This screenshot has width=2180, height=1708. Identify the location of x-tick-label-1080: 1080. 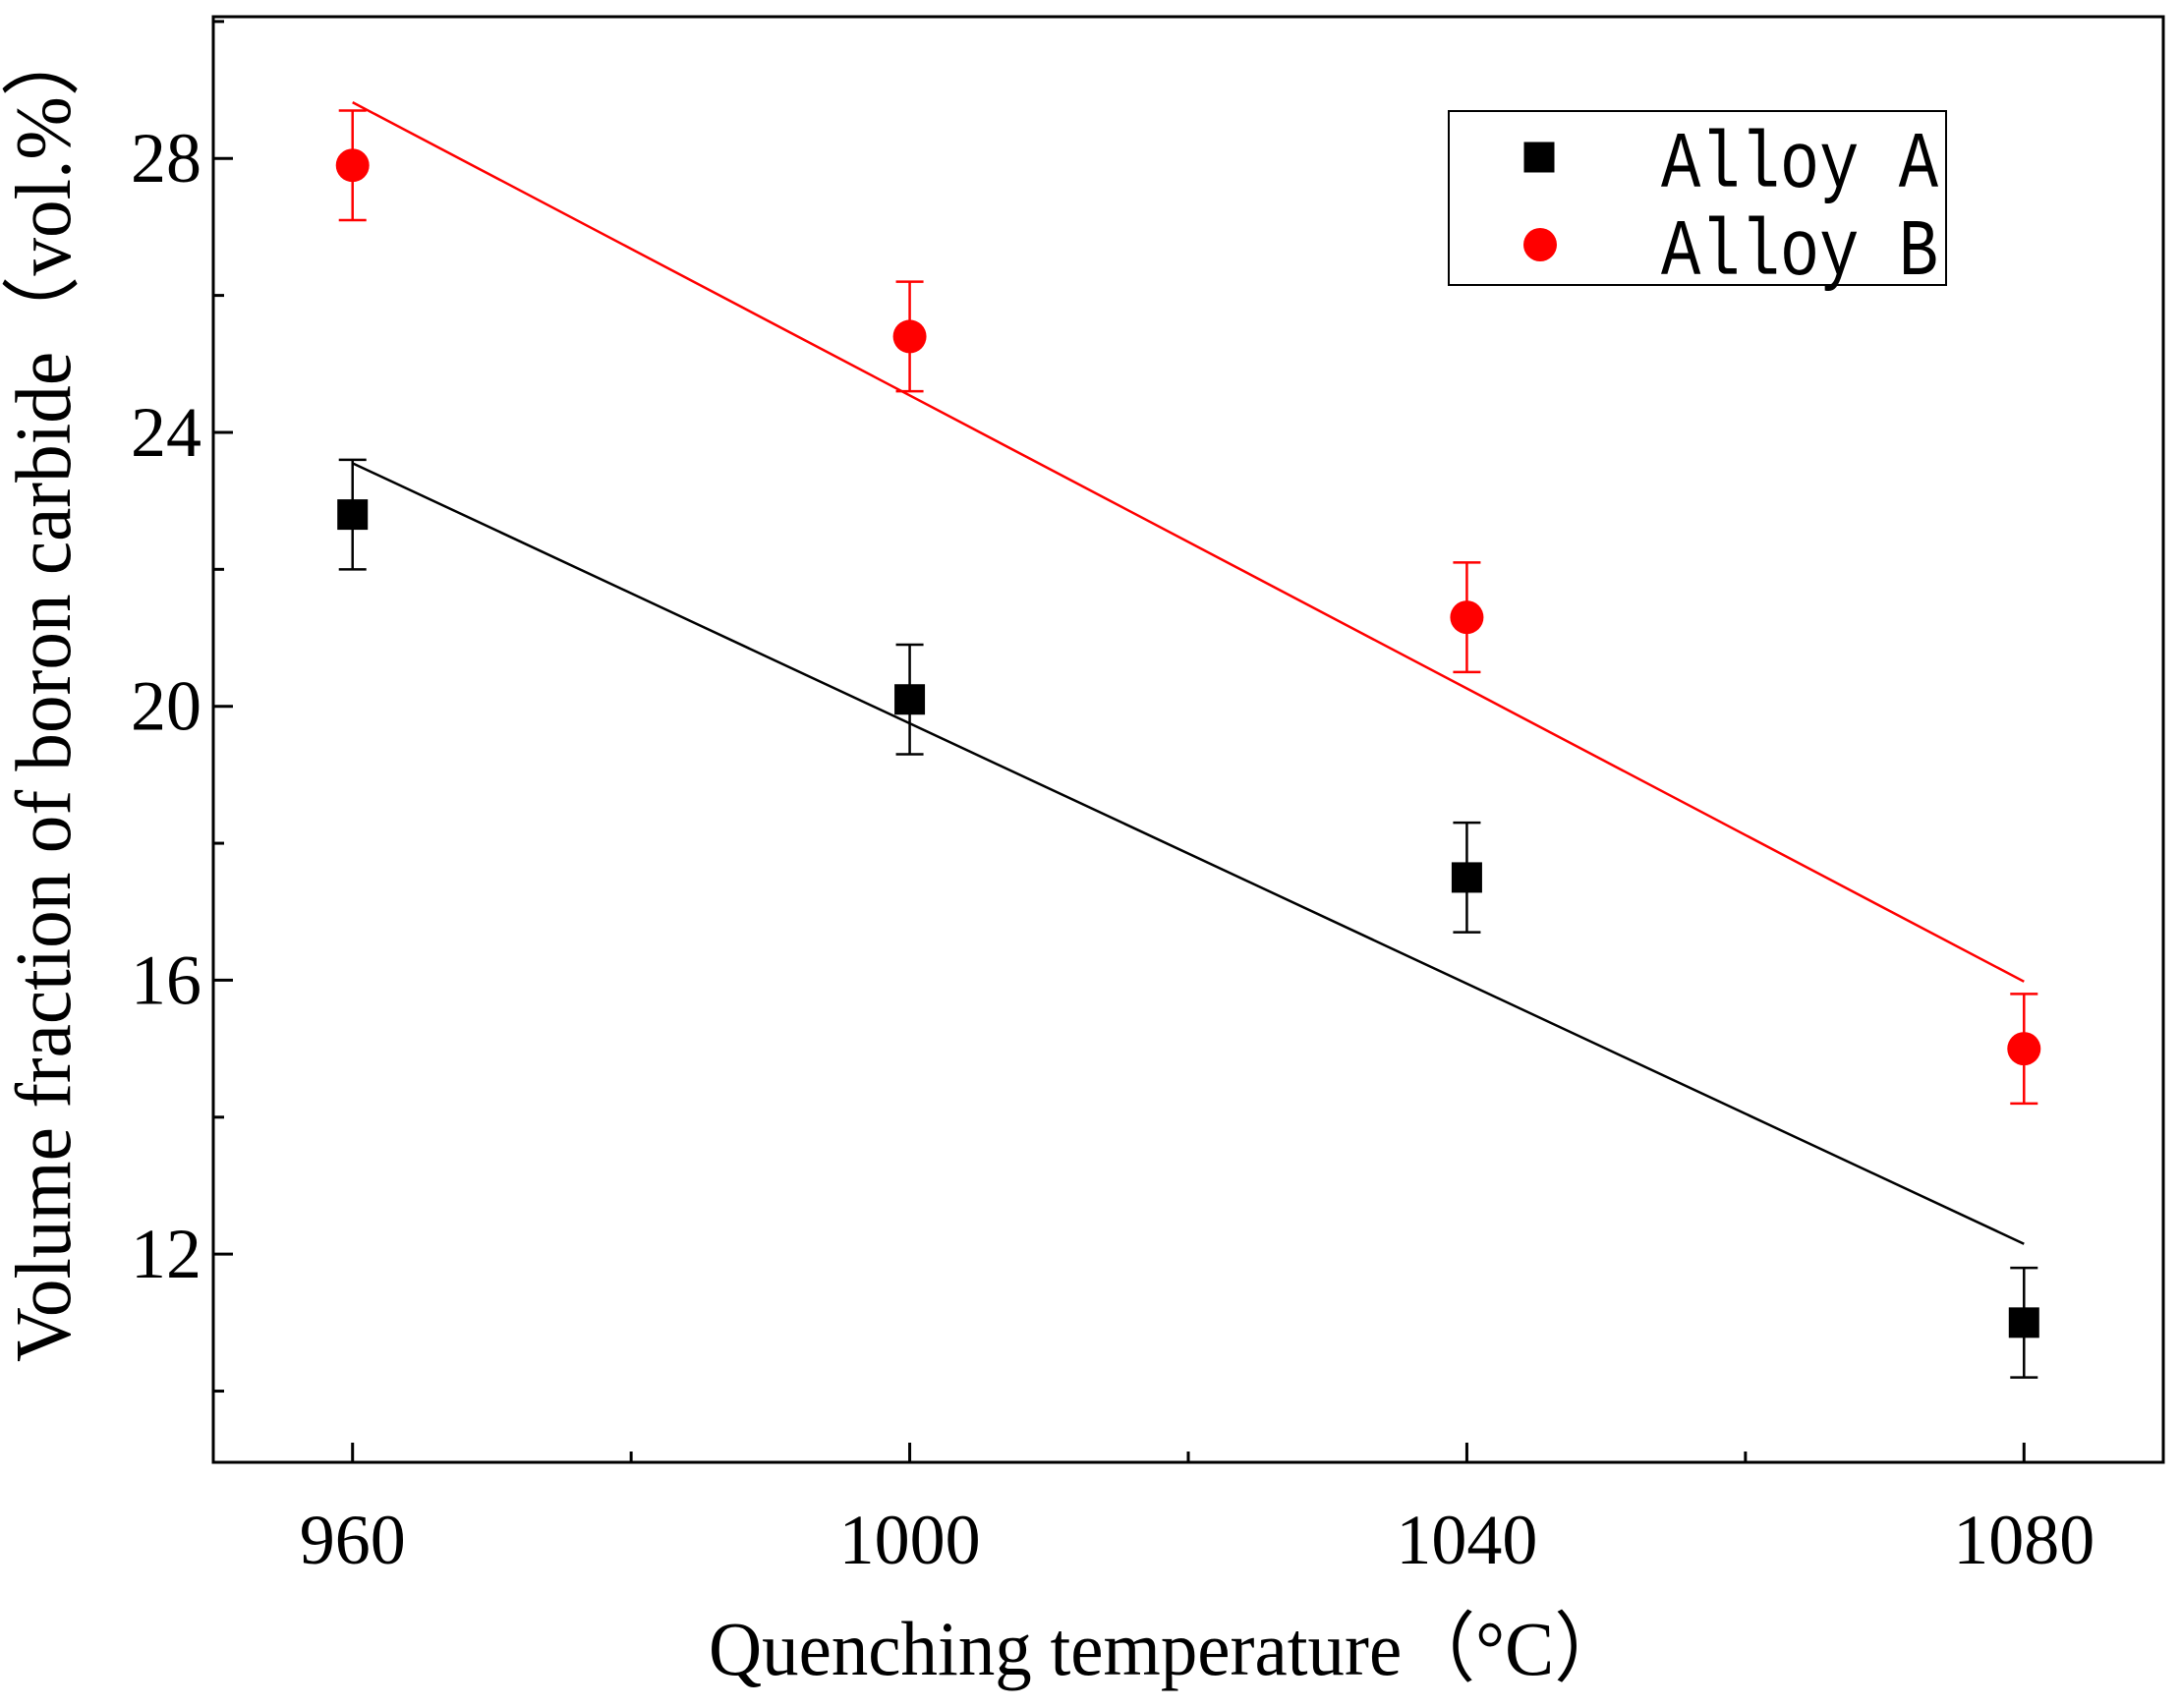
(2023, 1540).